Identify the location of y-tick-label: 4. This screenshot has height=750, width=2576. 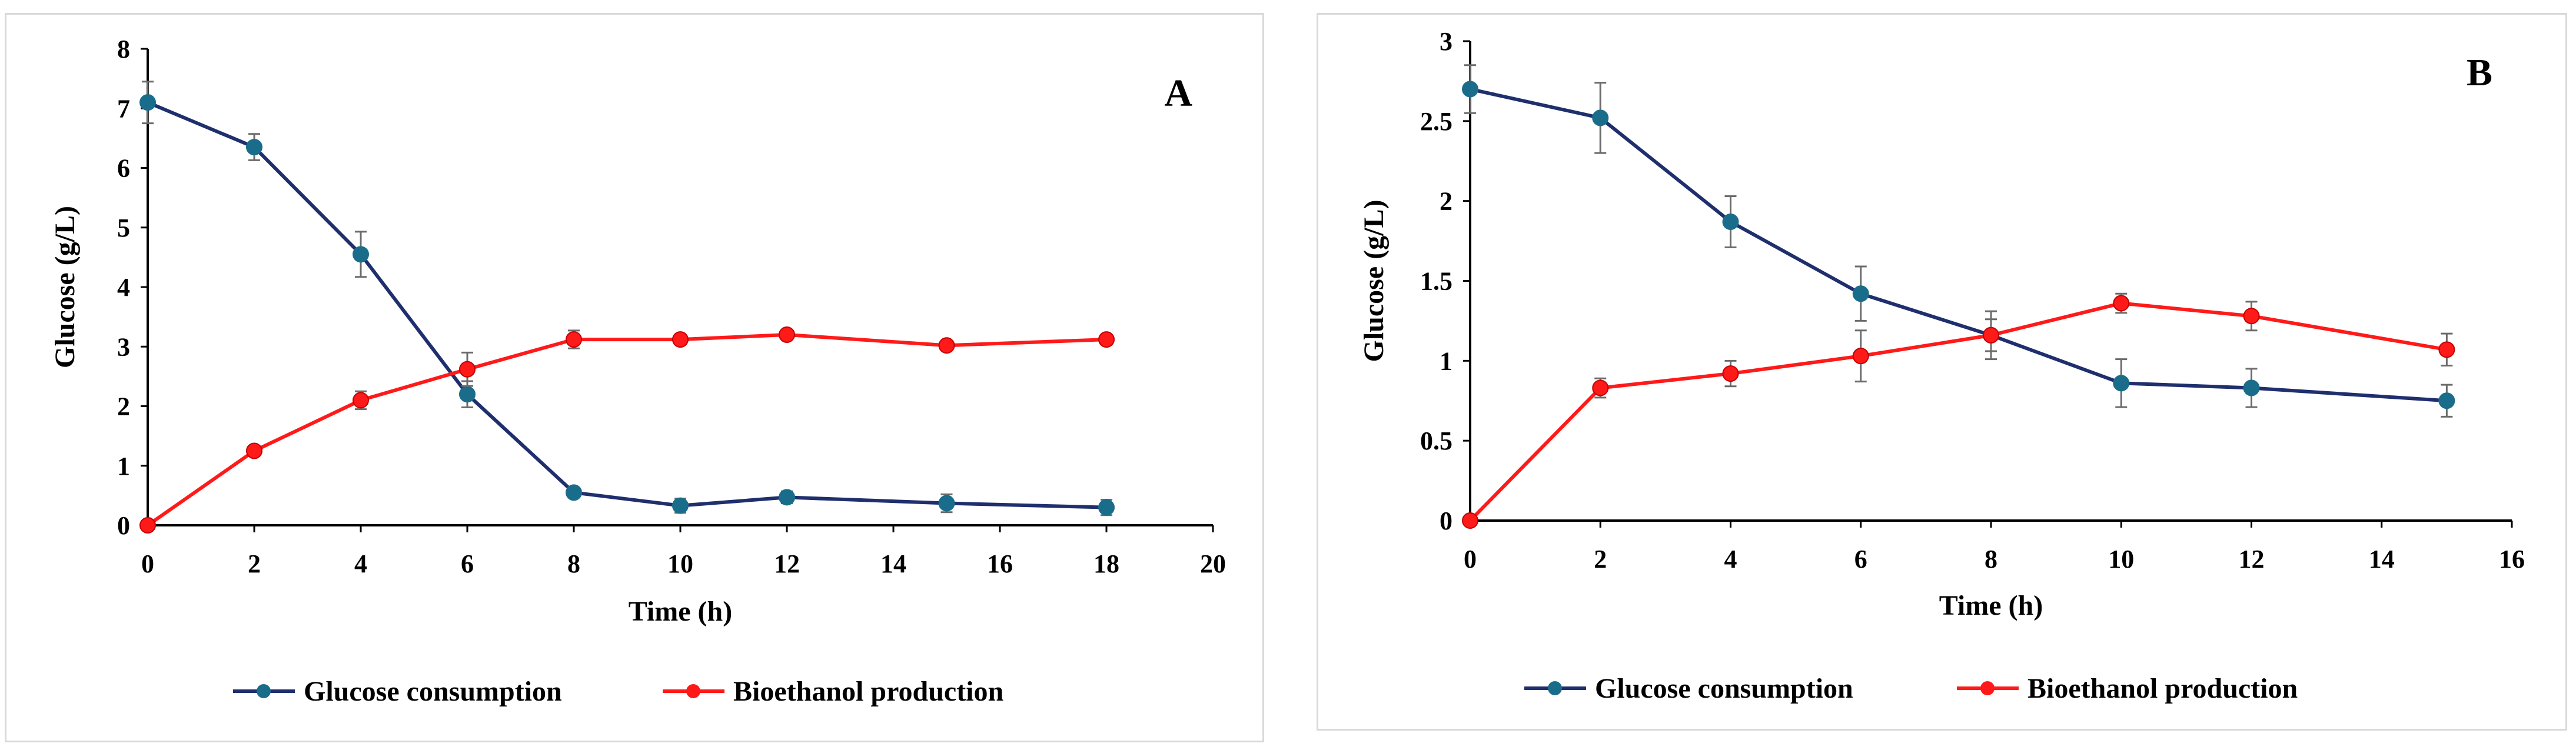
(123, 287).